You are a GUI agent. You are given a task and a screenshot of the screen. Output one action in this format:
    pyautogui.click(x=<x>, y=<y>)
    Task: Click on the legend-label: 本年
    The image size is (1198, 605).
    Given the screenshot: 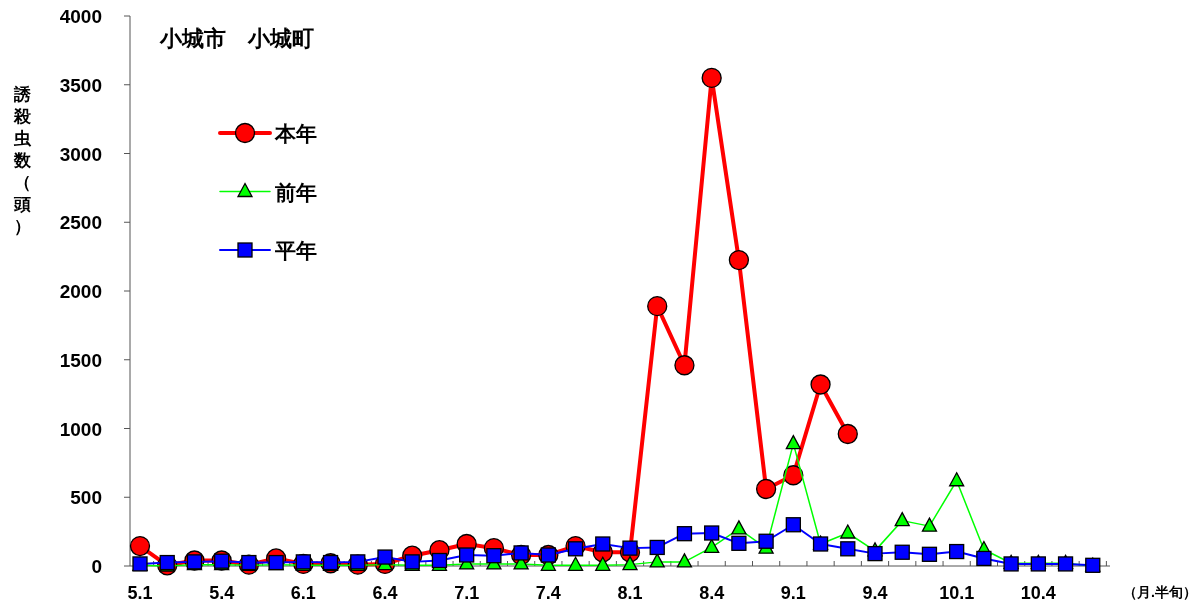 What is the action you would take?
    pyautogui.click(x=295, y=133)
    